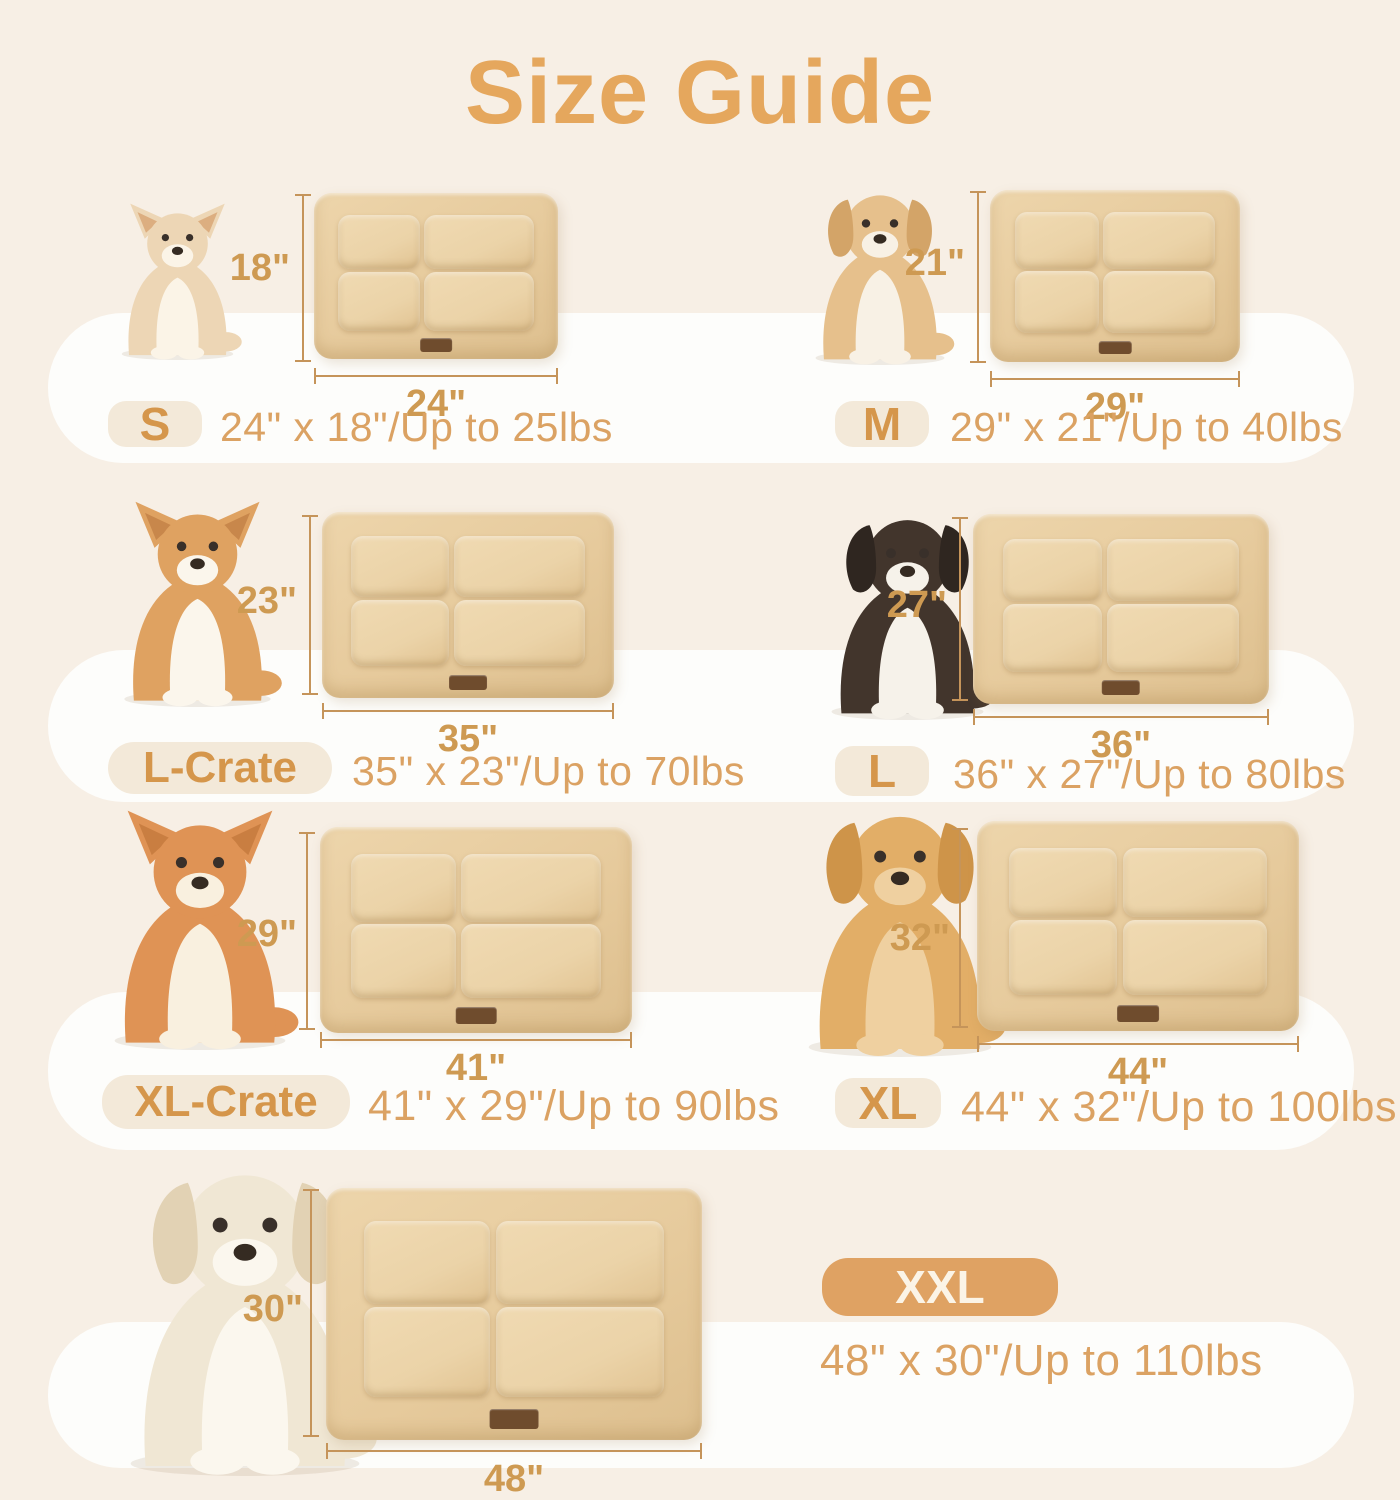 This screenshot has height=1500, width=1400. What do you see at coordinates (700, 93) in the screenshot?
I see `page-title: Size Guide` at bounding box center [700, 93].